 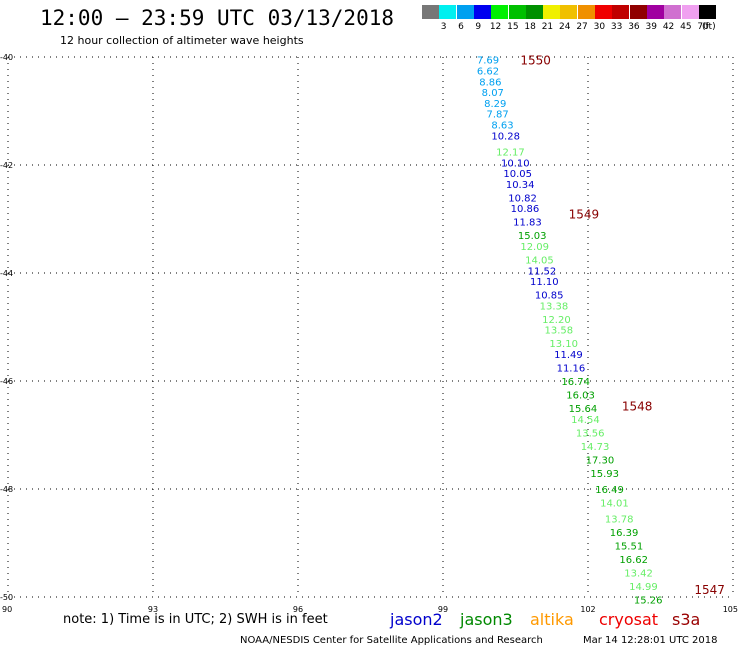 What do you see at coordinates (552, 619) in the screenshot?
I see `satellite-altika-label: altika` at bounding box center [552, 619].